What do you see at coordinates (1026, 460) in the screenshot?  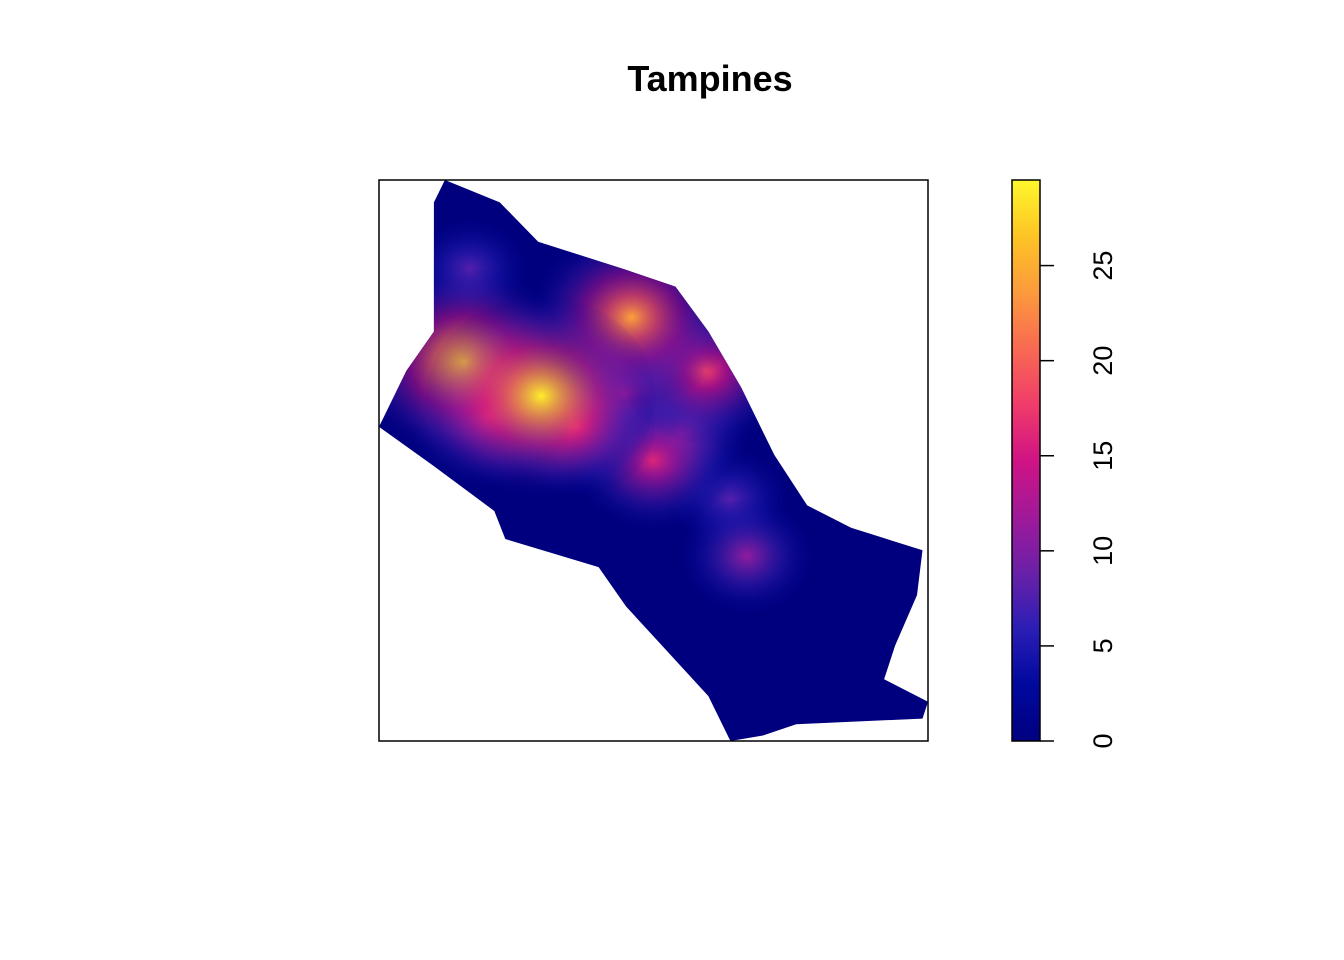 I see `colorbar` at bounding box center [1026, 460].